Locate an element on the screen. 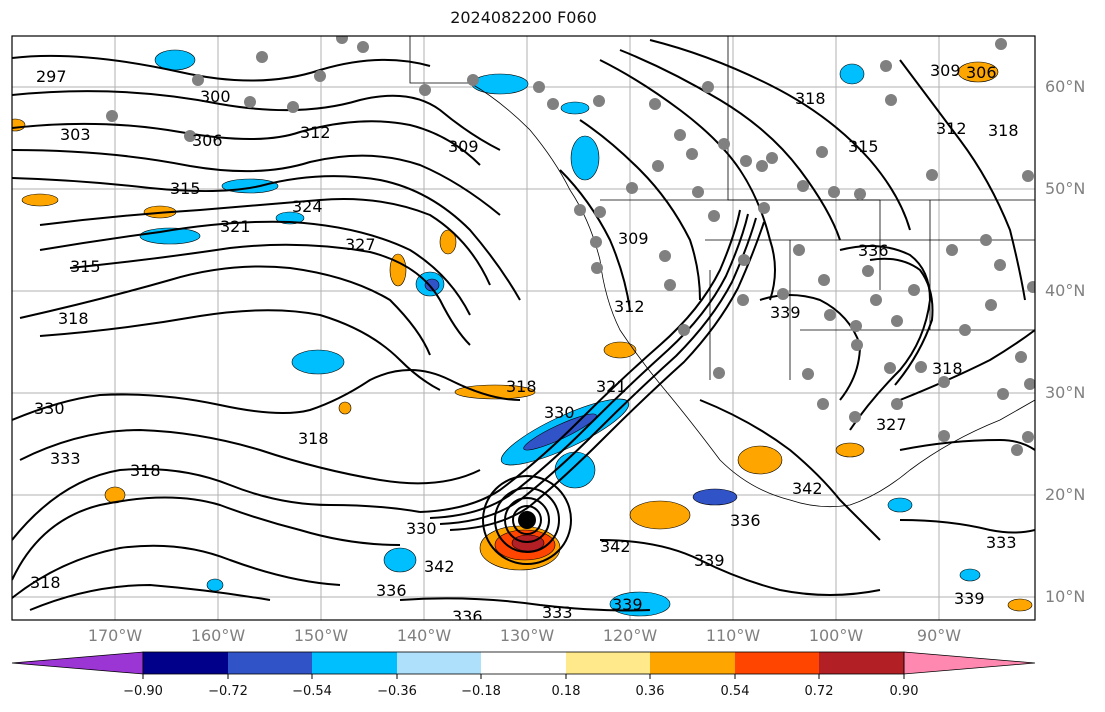 This screenshot has height=712, width=1105. colorbar-extend-max is located at coordinates (969, 663).